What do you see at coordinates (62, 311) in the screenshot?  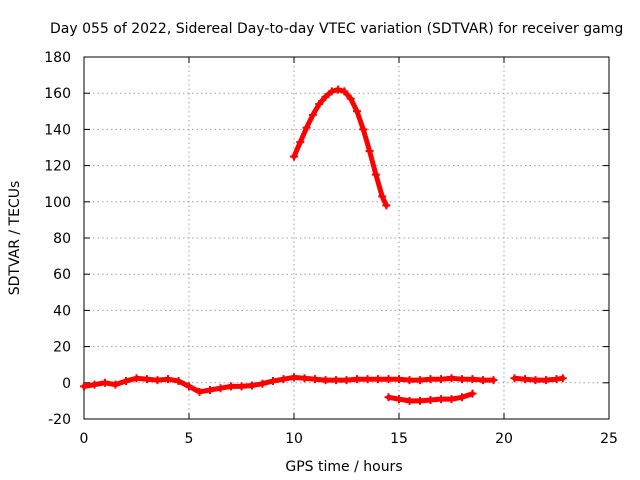 I see `y-tick-label: 40` at bounding box center [62, 311].